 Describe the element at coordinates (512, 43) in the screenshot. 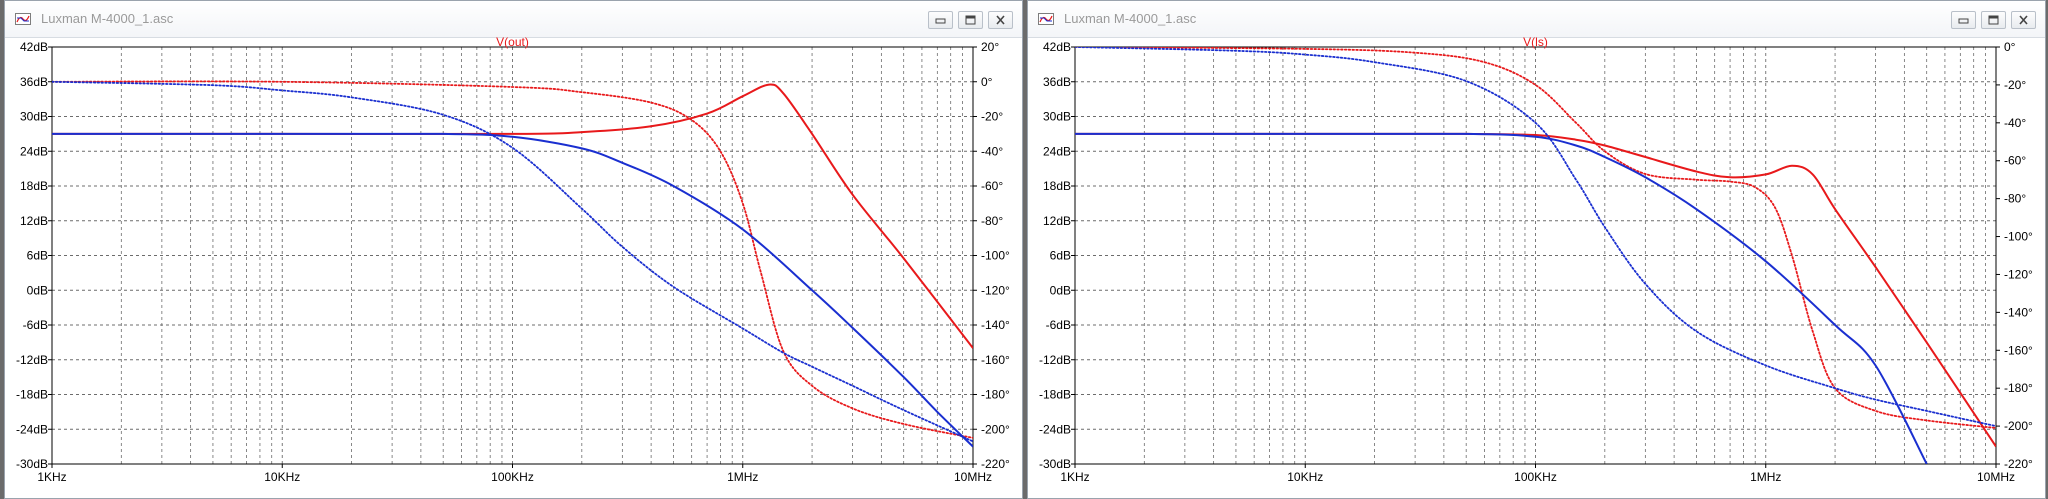

I see `chart-title: V(out)` at that location.